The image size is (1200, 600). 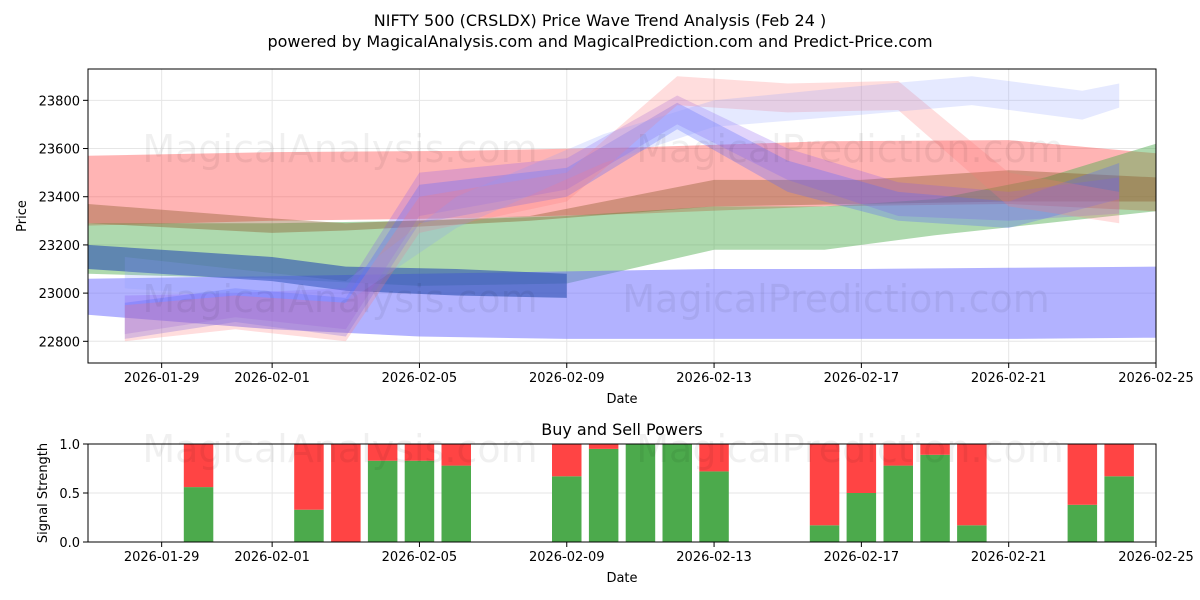 What do you see at coordinates (69, 445) in the screenshot?
I see `signal-y-tick-label: 1.0` at bounding box center [69, 445].